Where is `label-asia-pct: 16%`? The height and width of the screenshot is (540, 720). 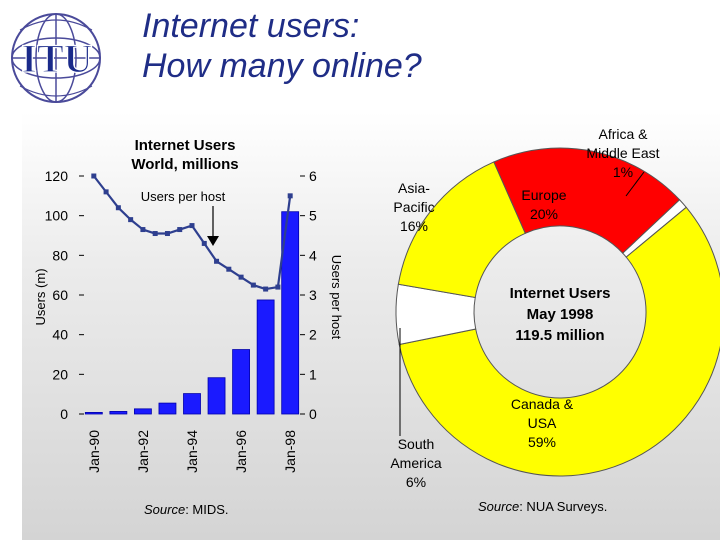 label-asia-pct: 16% is located at coordinates (414, 226).